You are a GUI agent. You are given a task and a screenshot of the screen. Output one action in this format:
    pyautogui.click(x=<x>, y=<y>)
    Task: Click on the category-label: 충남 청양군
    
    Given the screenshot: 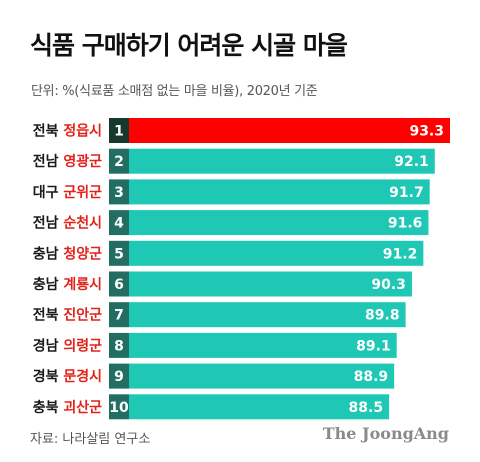 What is the action you would take?
    pyautogui.click(x=67, y=253)
    